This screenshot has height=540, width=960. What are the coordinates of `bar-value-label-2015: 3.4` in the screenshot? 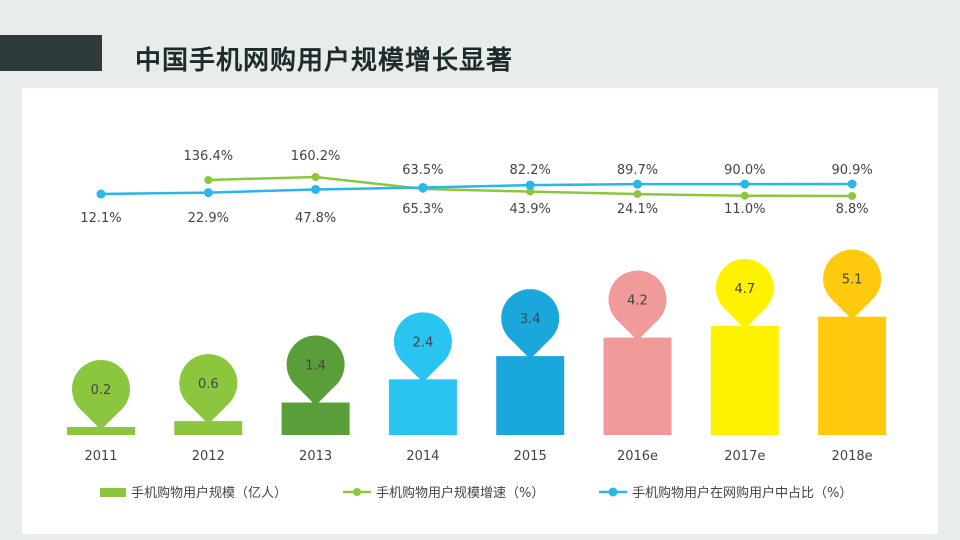 It's located at (530, 319).